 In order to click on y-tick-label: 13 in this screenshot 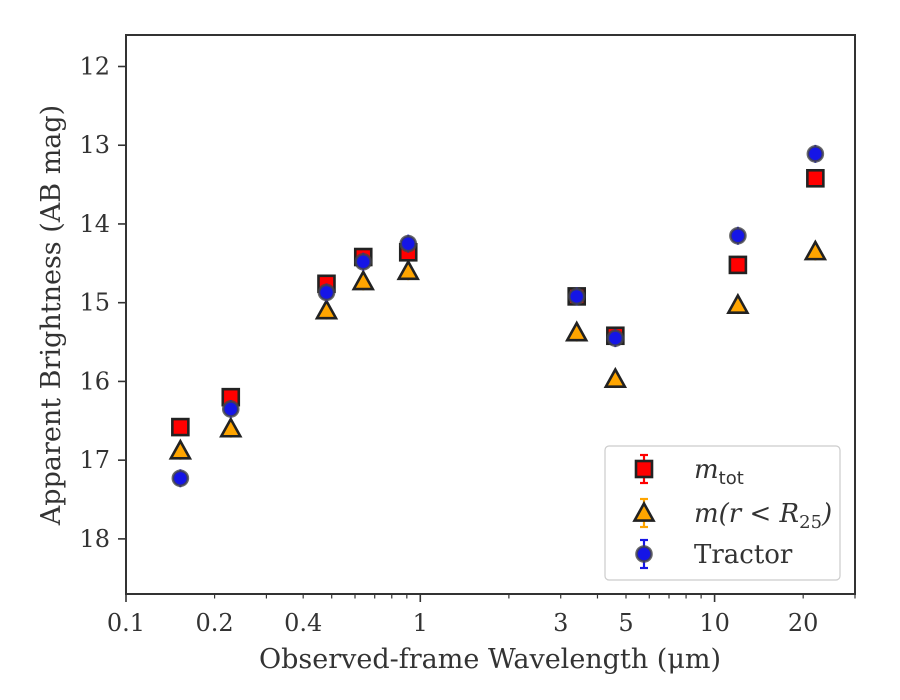, I will do `click(94, 145)`.